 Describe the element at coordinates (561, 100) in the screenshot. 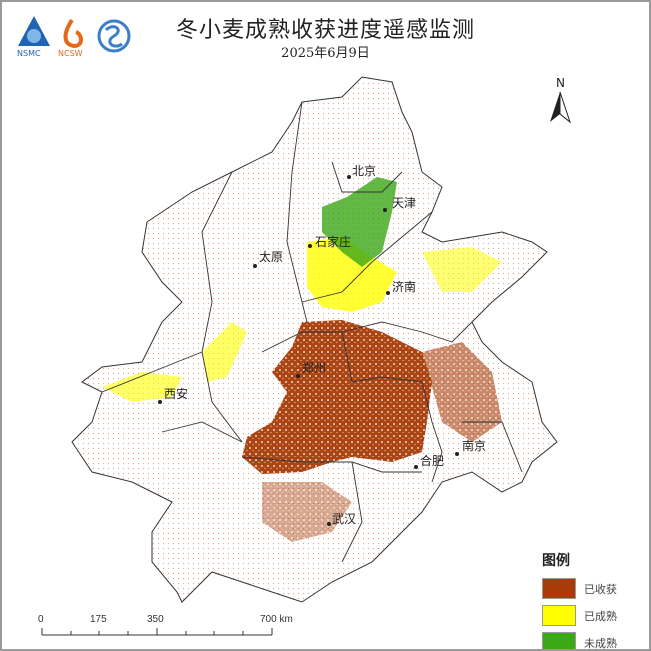

I see `north-arrow-icon: N` at that location.